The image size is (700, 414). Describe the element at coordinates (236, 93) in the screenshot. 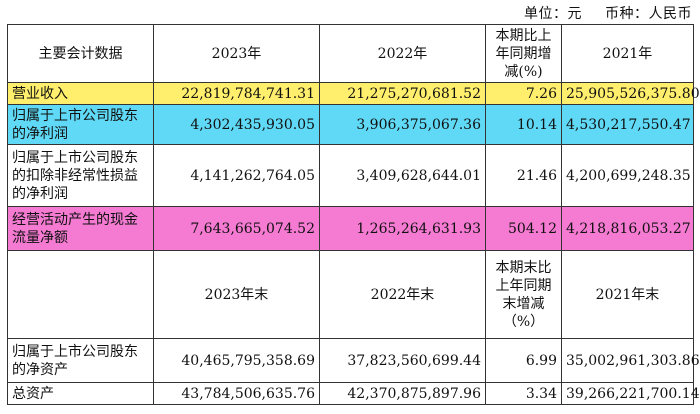

I see `value-2023: 22,819,784,741.31` at that location.